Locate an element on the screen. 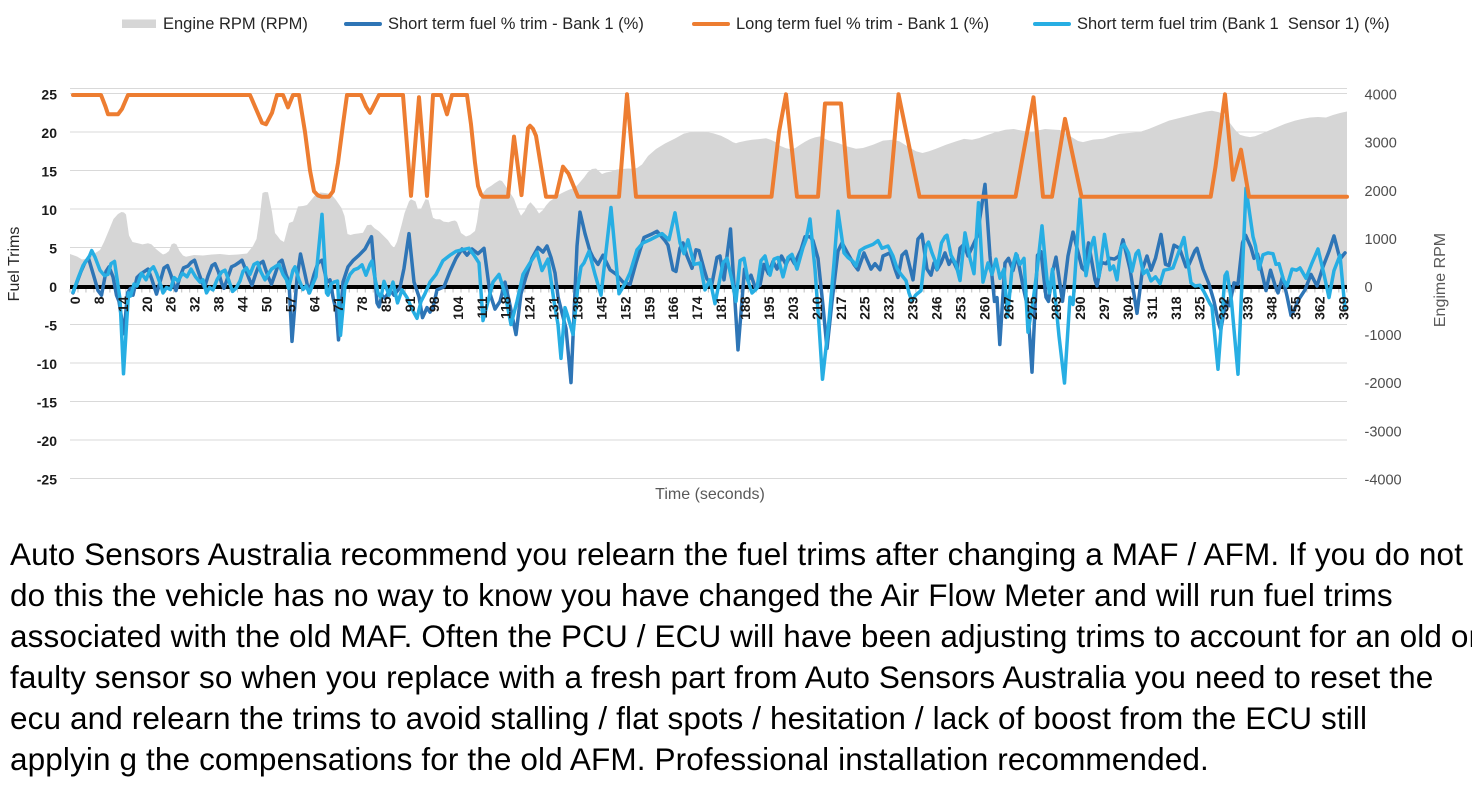  svg-text: 325 is located at coordinates (1200, 308).